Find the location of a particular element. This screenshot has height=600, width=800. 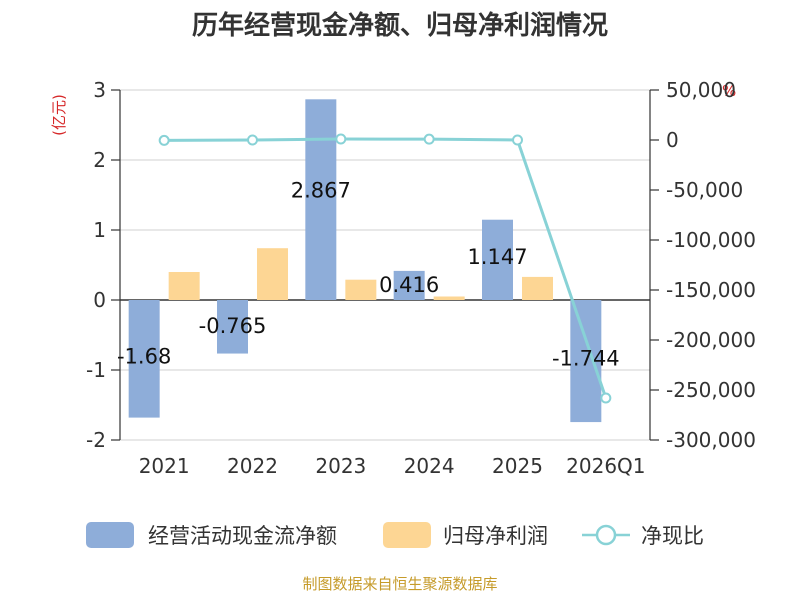

left-tick-label: 0 is located at coordinates (99, 300).